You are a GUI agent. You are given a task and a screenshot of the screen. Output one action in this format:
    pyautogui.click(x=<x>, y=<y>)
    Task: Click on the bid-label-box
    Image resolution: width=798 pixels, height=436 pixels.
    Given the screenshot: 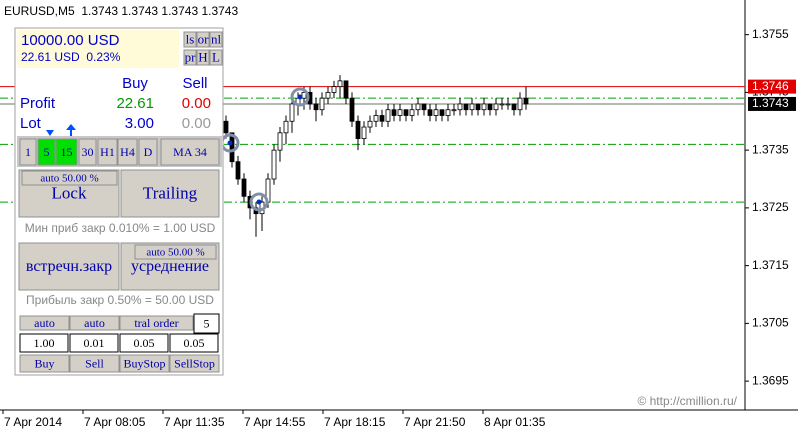 What is the action you would take?
    pyautogui.click(x=772, y=103)
    